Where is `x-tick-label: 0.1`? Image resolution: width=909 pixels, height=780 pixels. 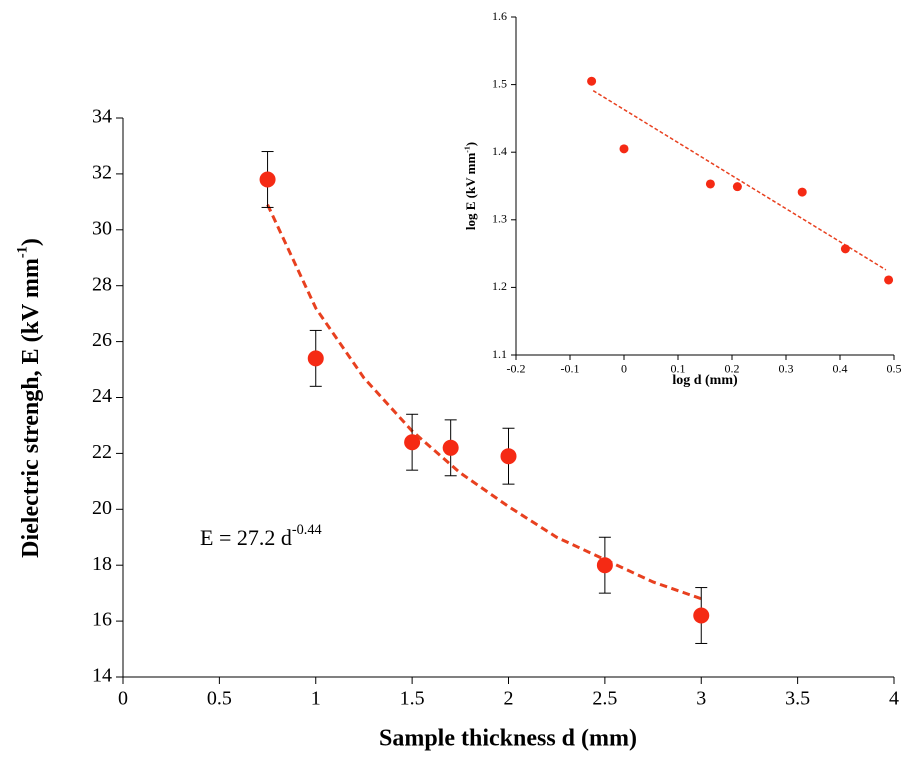 x-tick-label: 0.1 is located at coordinates (678, 368).